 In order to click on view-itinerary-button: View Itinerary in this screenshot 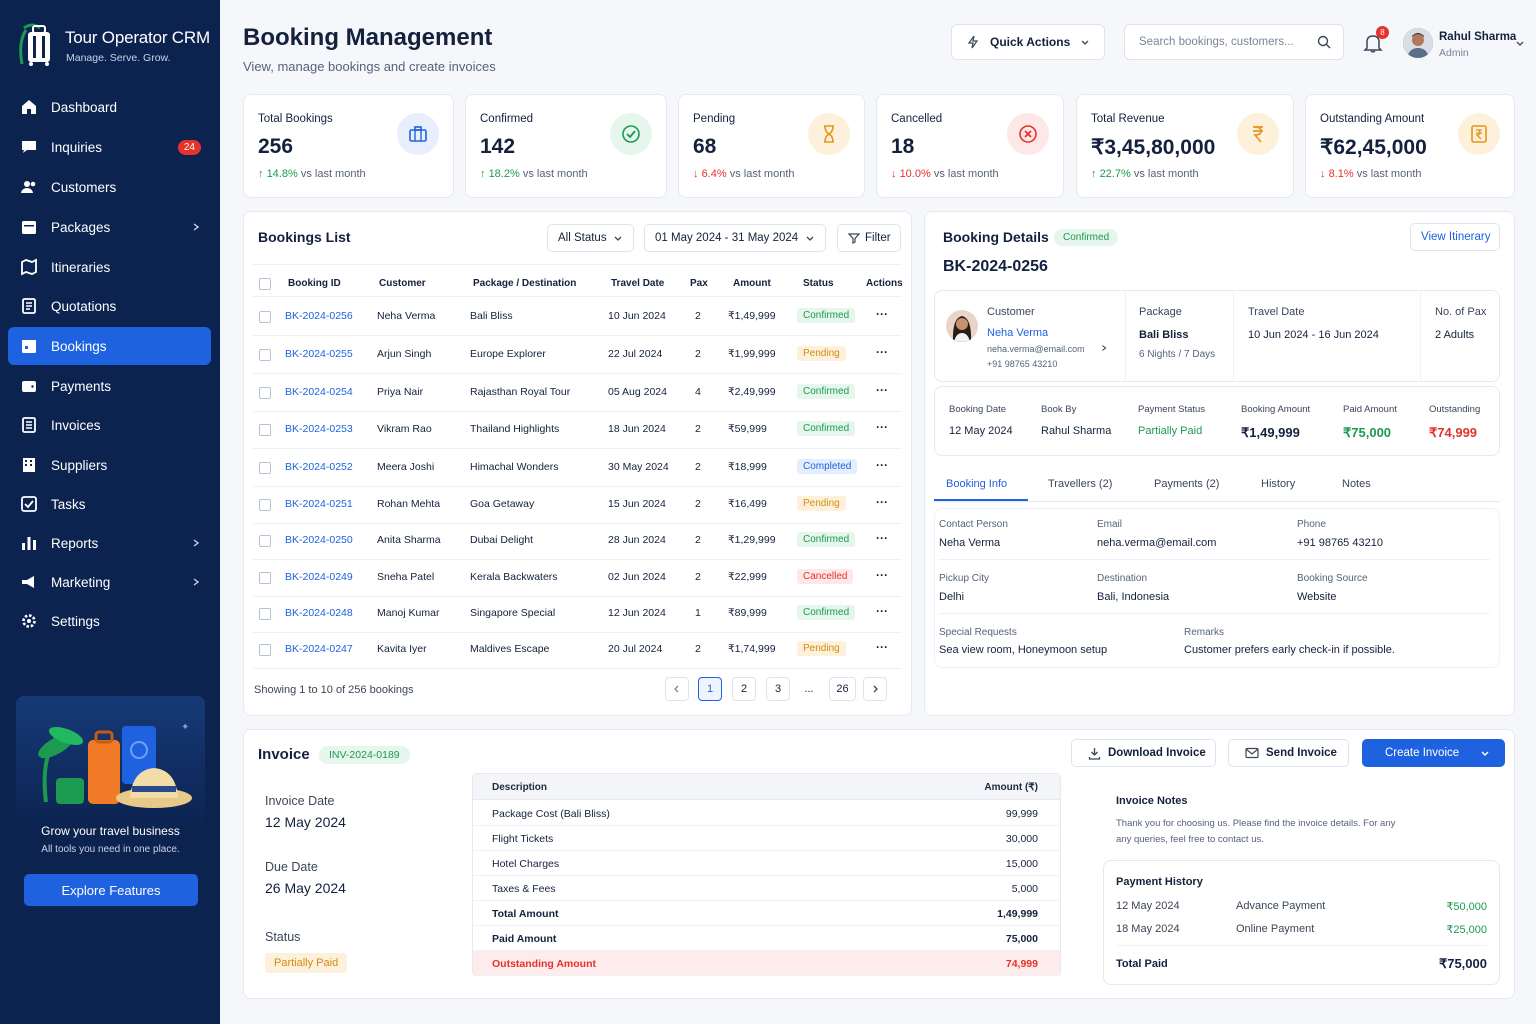, I will do `click(1455, 237)`.